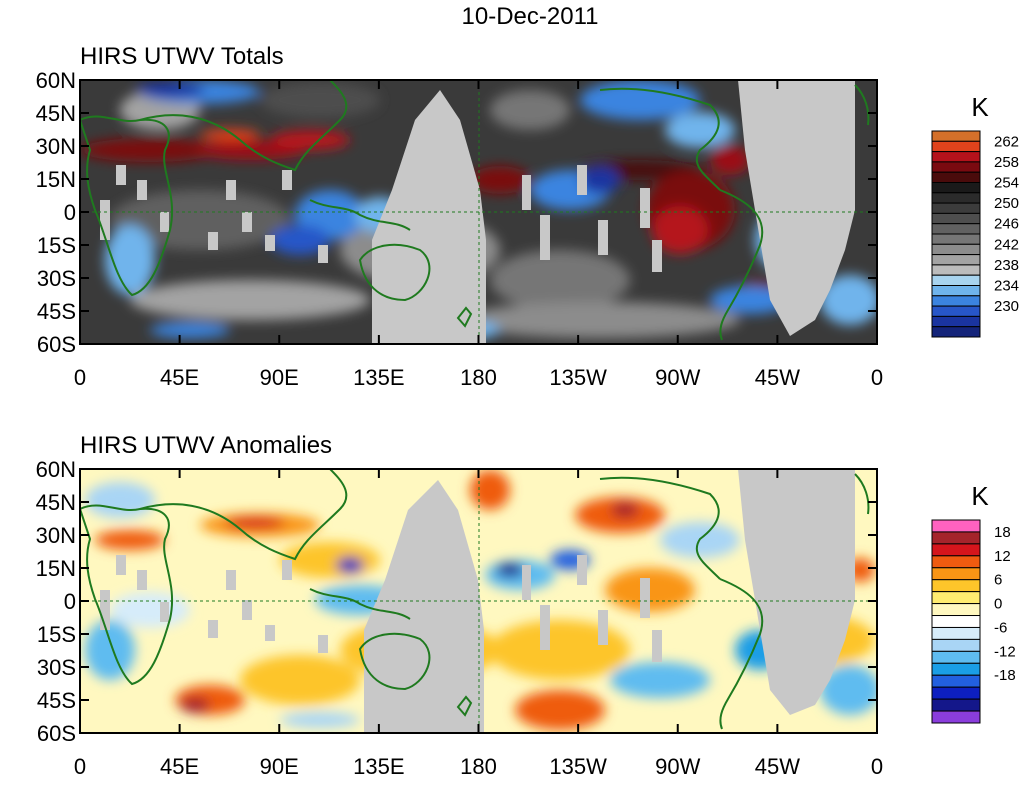 The width and height of the screenshot is (1027, 785). What do you see at coordinates (980, 107) in the screenshot?
I see `totals-colorbar-unit: K` at bounding box center [980, 107].